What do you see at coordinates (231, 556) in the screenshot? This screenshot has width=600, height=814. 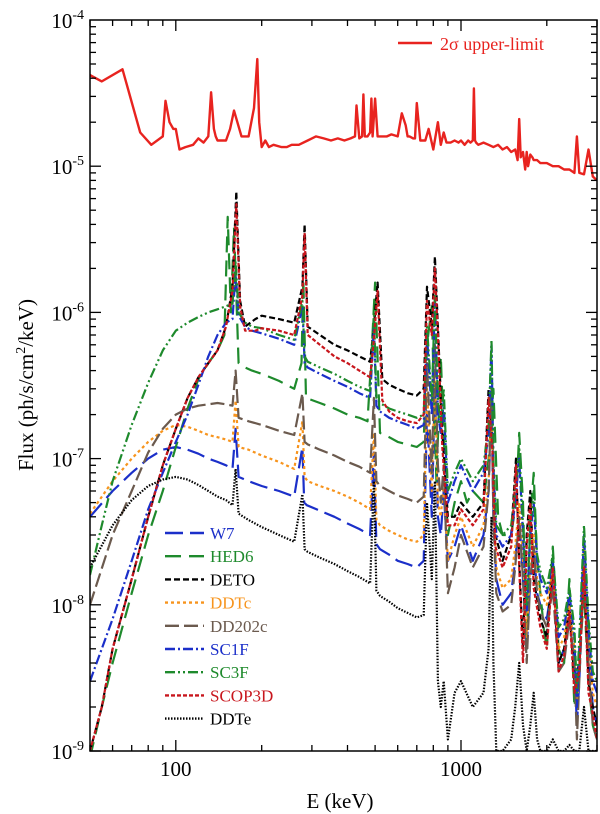 I see `legend-label-hed6: HED6` at bounding box center [231, 556].